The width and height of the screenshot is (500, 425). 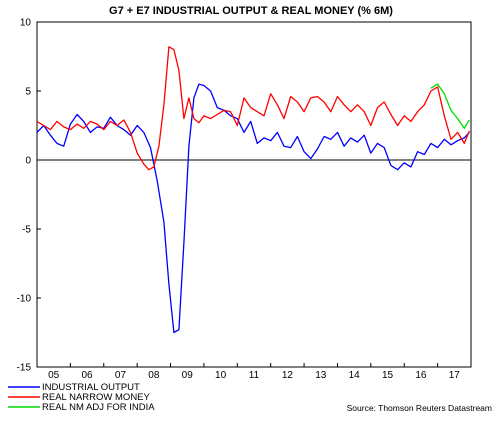 What do you see at coordinates (288, 375) in the screenshot?
I see `x-tick-label: 12` at bounding box center [288, 375].